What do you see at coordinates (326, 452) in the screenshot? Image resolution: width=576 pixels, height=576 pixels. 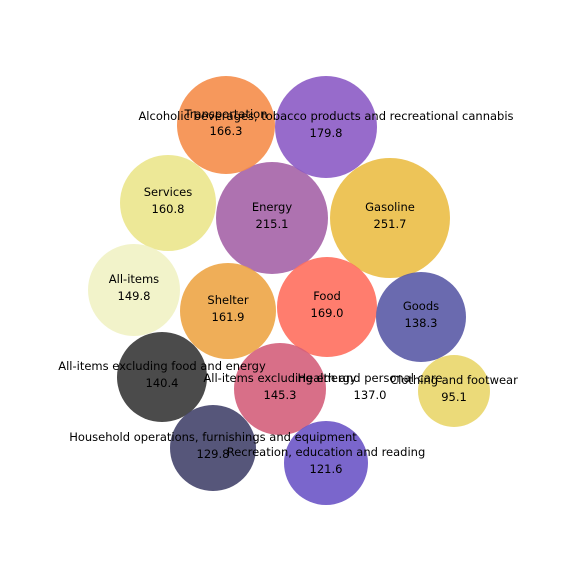 I see `bubble-label-recreation-education-and-reading: Recreation, education and reading` at bounding box center [326, 452].